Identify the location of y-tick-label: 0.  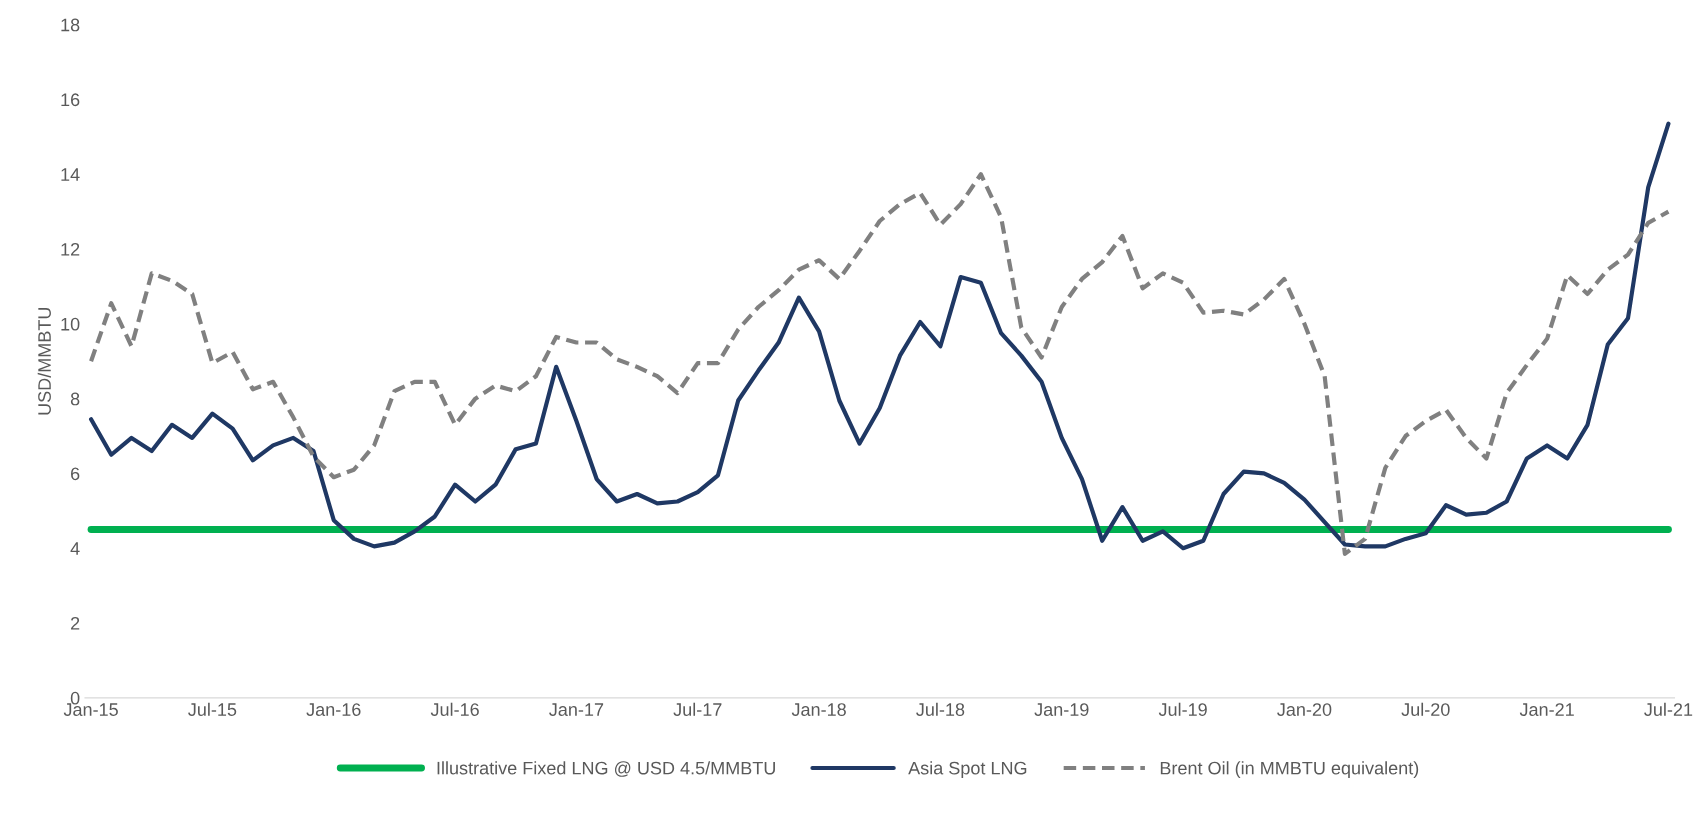
(75, 698).